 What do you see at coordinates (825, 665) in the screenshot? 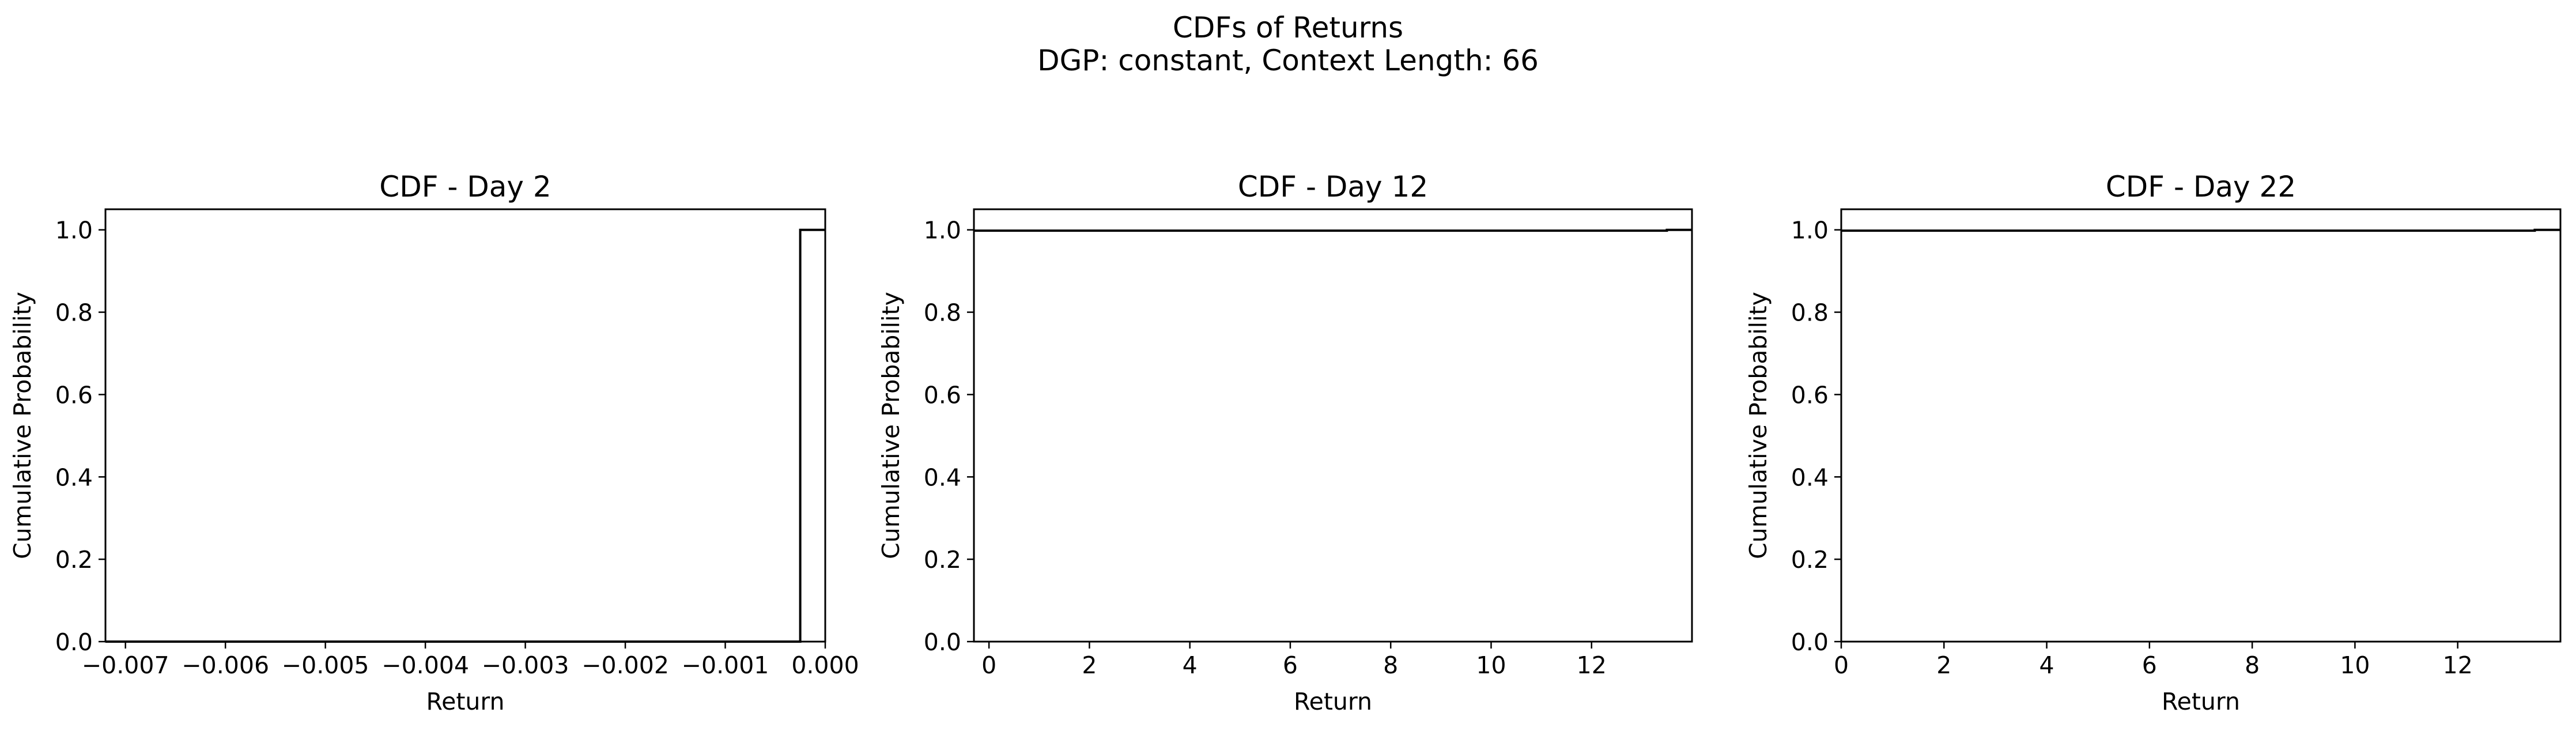
I see `x-tick-label: 0.000` at bounding box center [825, 665].